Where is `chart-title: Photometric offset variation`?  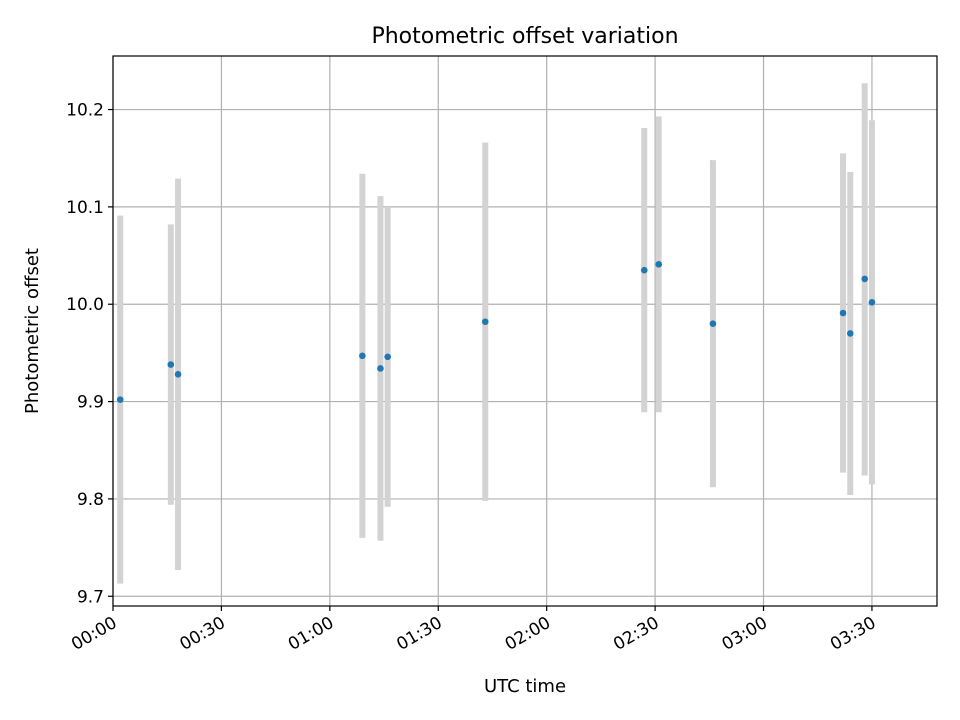 chart-title: Photometric offset variation is located at coordinates (524, 36).